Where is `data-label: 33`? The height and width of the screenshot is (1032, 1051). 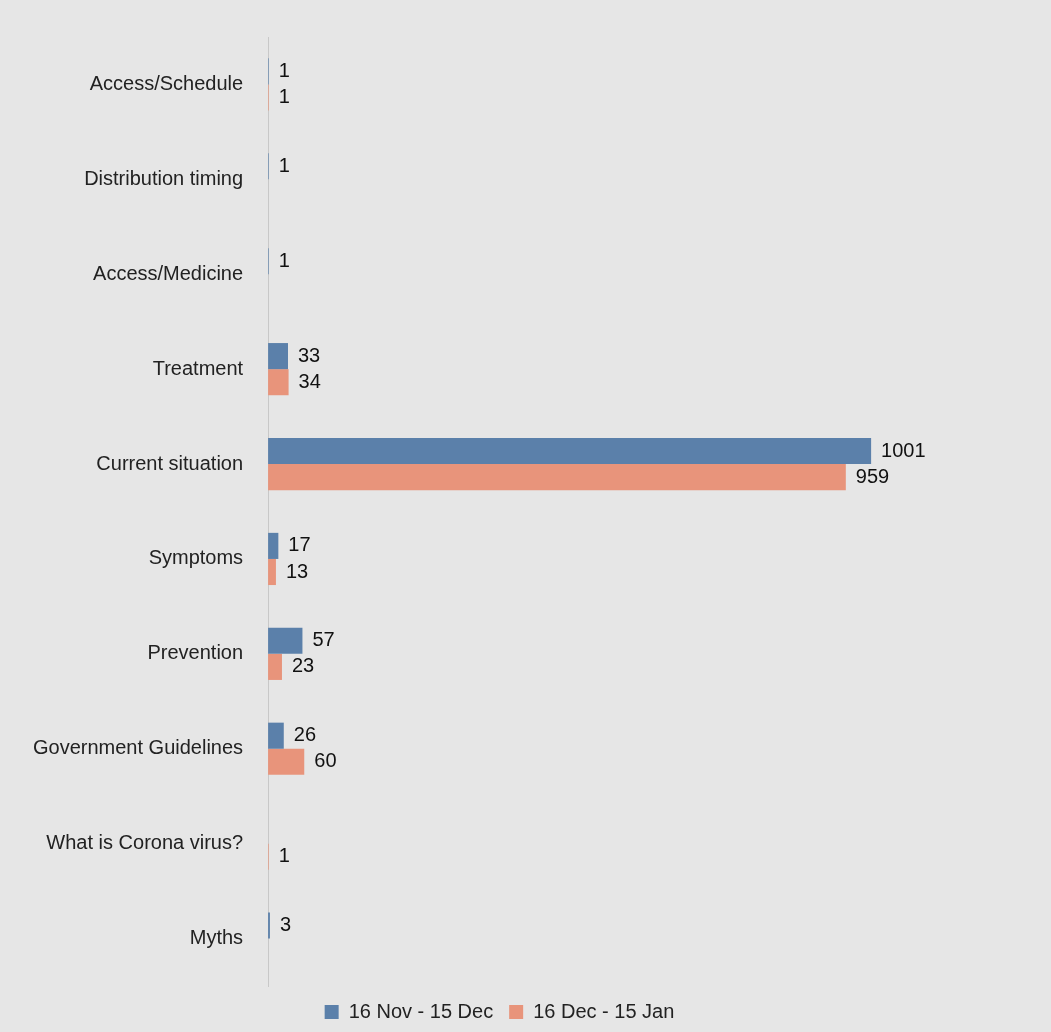 data-label: 33 is located at coordinates (309, 354).